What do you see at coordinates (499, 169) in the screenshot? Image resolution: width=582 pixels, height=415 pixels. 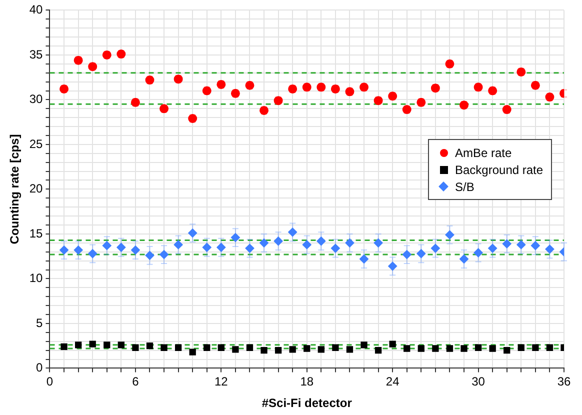 I see `legend-label: Background rate` at bounding box center [499, 169].